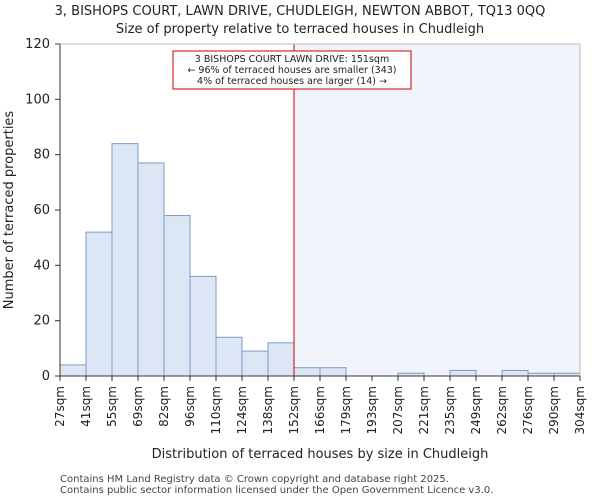 This screenshot has width=600, height=500. I want to click on y-tick-label: 0, so click(46, 376).